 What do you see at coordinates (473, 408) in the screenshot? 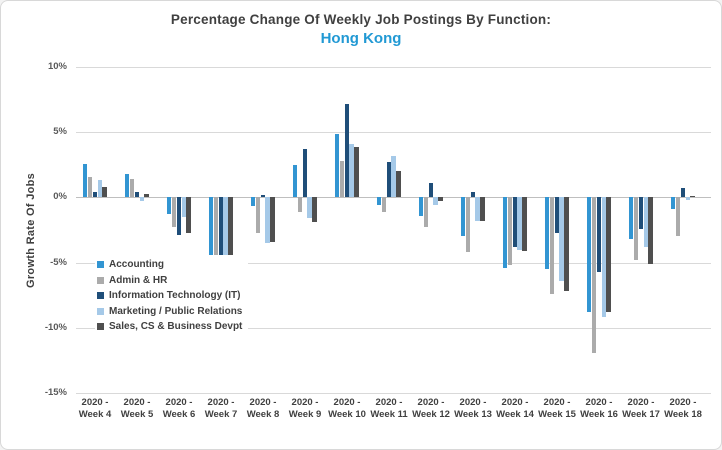
I see `x-tick-label: 2020 - Week 13` at bounding box center [473, 408].